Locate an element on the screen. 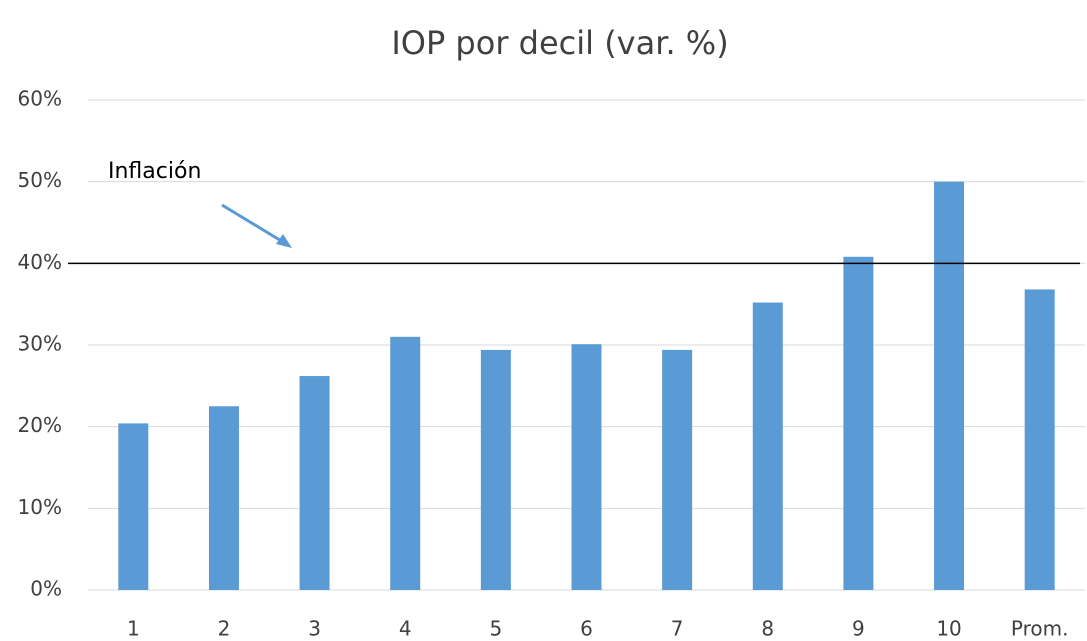  reference-label: Inflación is located at coordinates (154, 171).